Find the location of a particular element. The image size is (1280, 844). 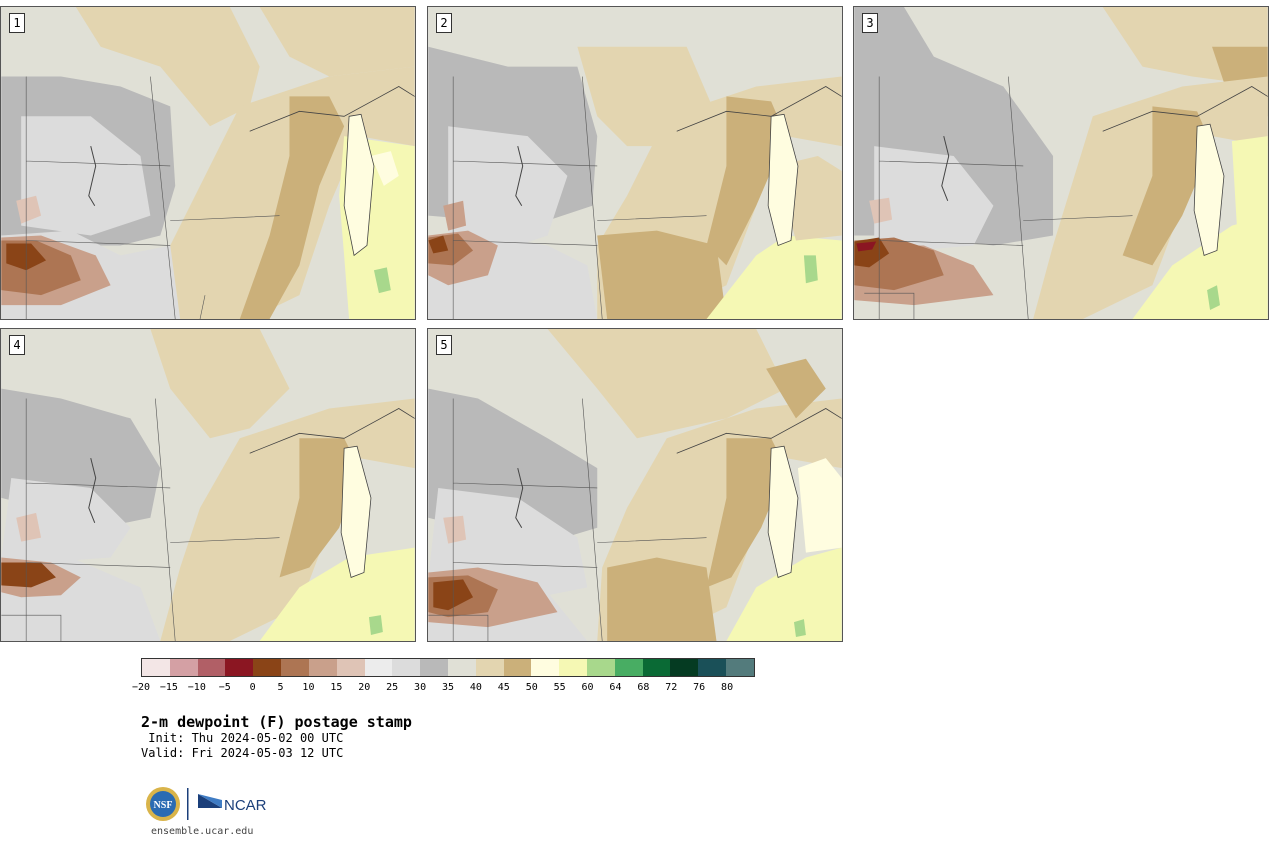

colorbar-tick-label: 5 is located at coordinates (280, 687).